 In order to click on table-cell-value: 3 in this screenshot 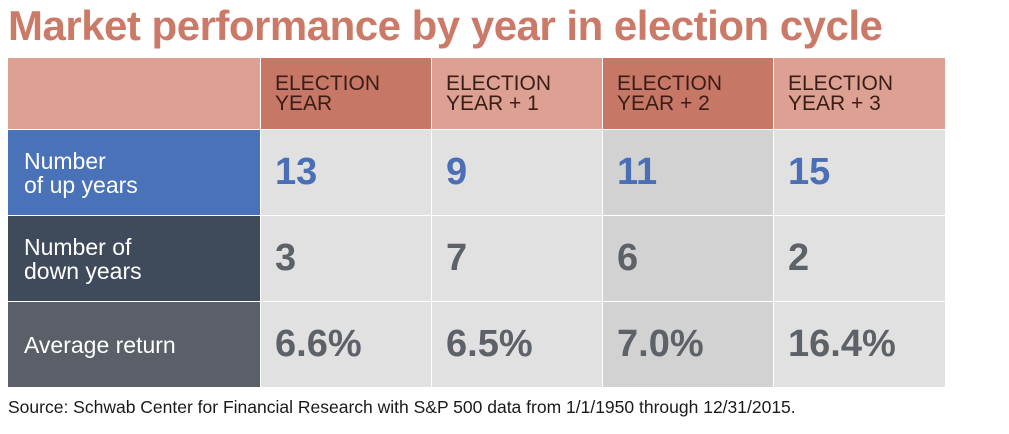, I will do `click(346, 259)`.